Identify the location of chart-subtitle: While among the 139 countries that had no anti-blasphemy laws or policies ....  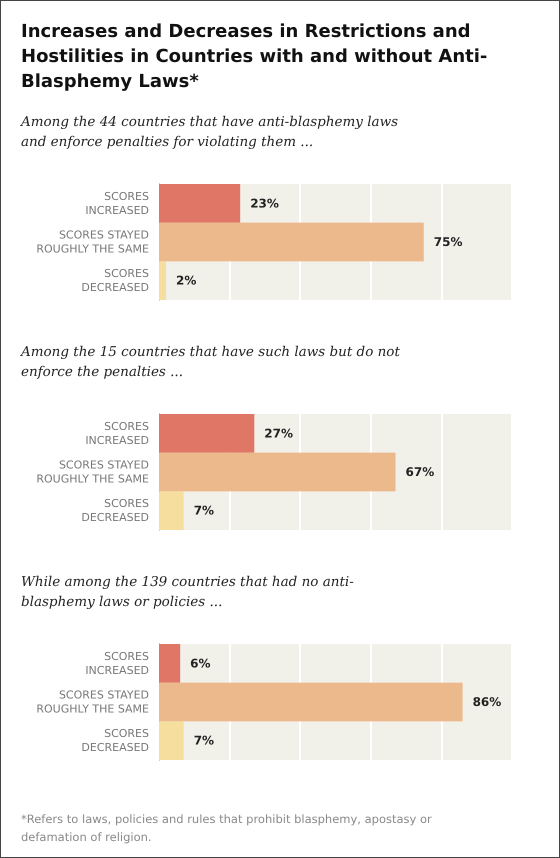
(188, 592).